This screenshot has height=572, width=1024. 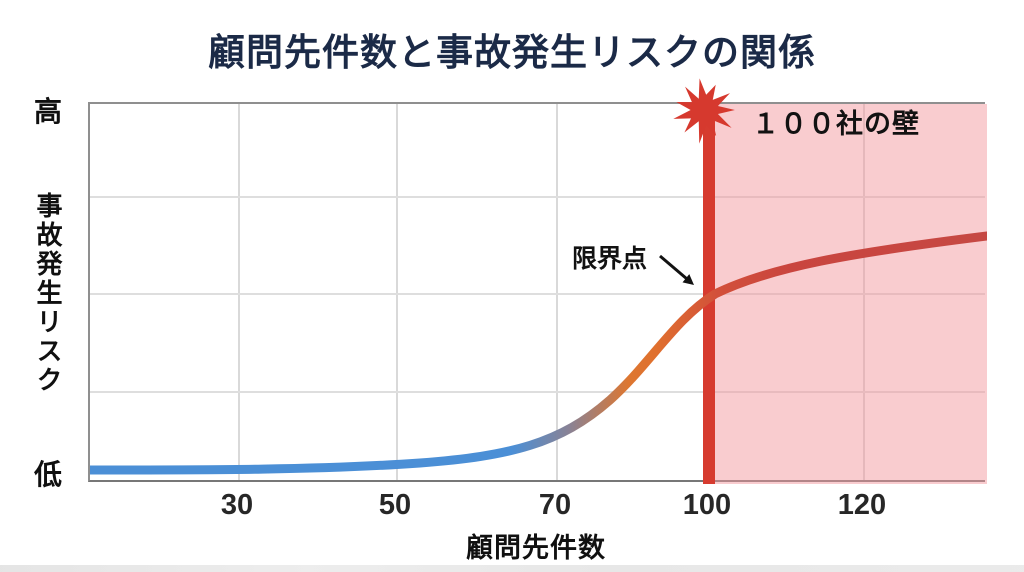 What do you see at coordinates (512, 568) in the screenshot?
I see `bottom-edge-artifact` at bounding box center [512, 568].